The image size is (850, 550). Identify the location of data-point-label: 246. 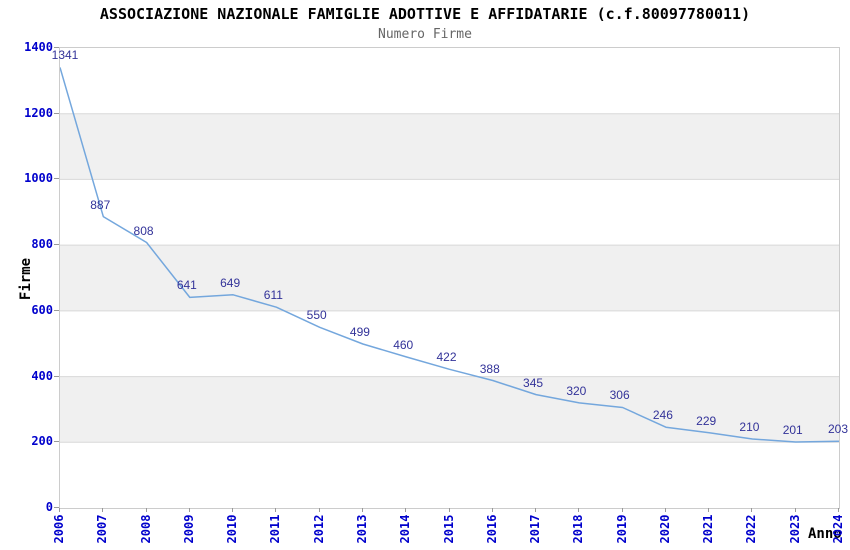
(662, 415).